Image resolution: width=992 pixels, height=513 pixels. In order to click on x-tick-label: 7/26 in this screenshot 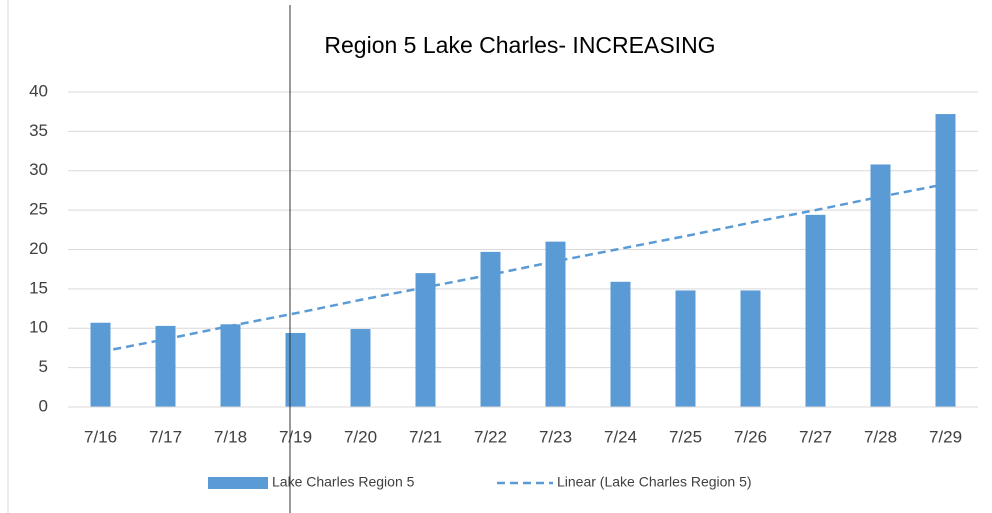, I will do `click(750, 436)`.